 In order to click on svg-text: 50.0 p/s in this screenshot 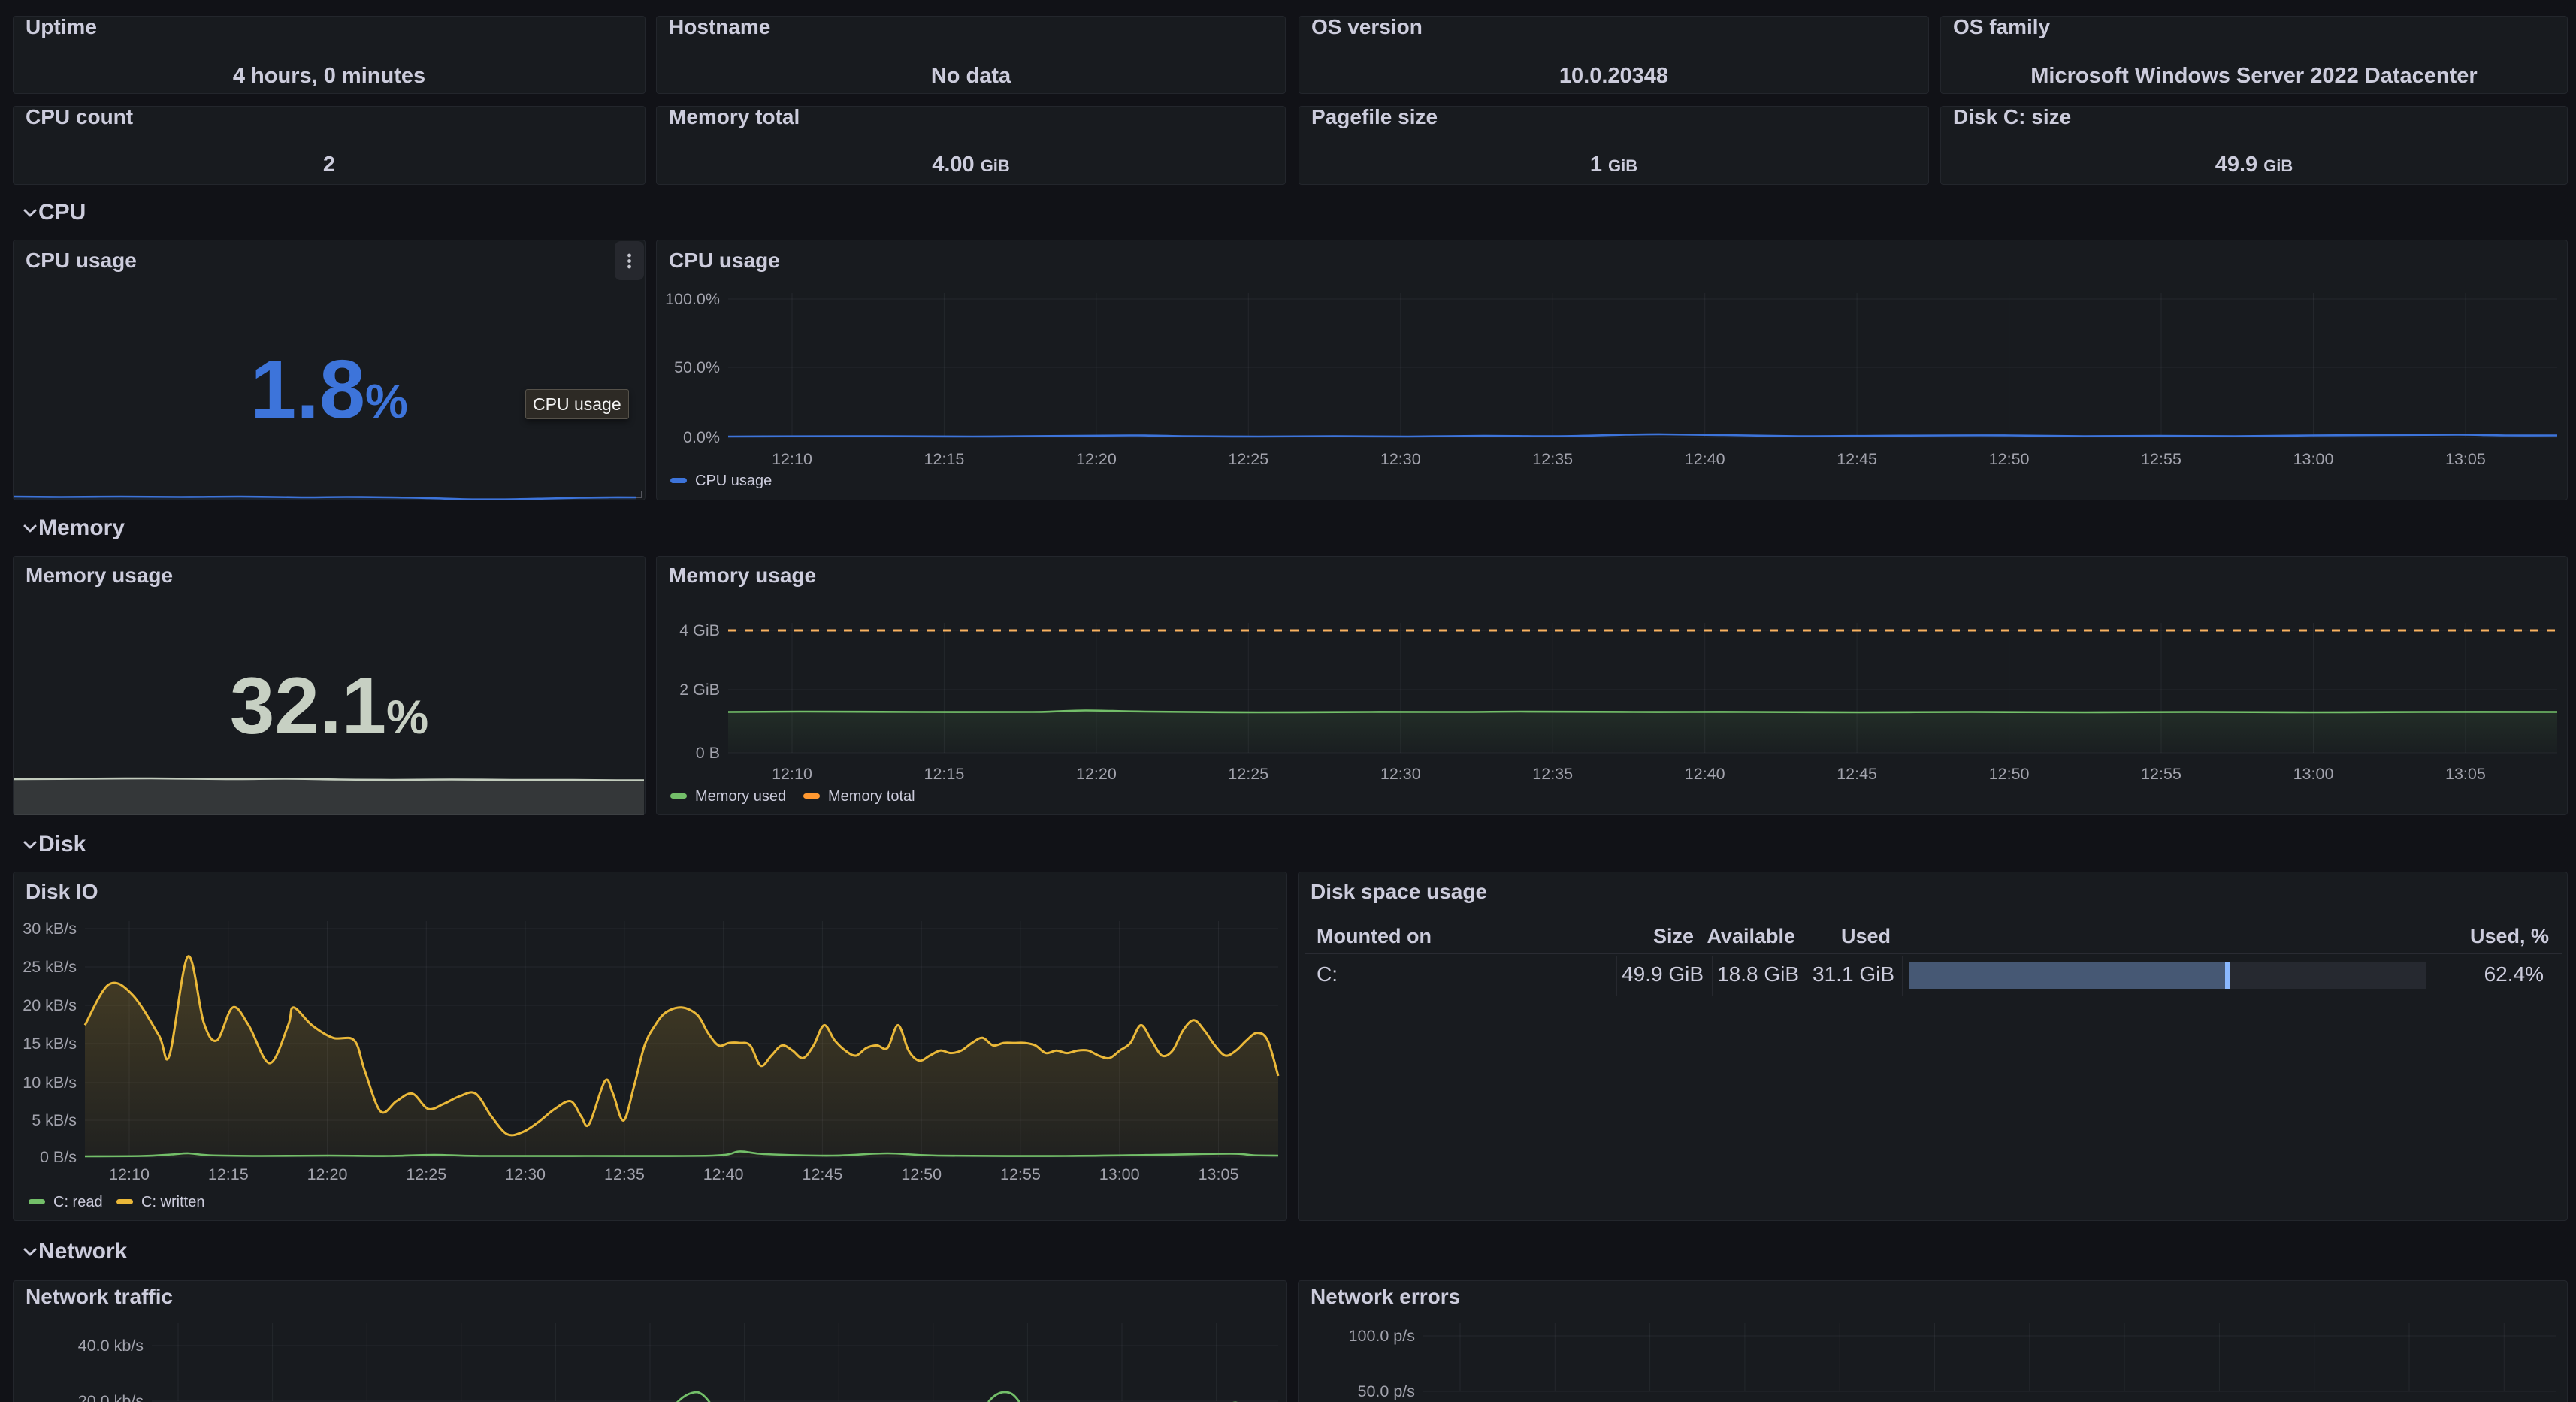, I will do `click(1387, 1391)`.